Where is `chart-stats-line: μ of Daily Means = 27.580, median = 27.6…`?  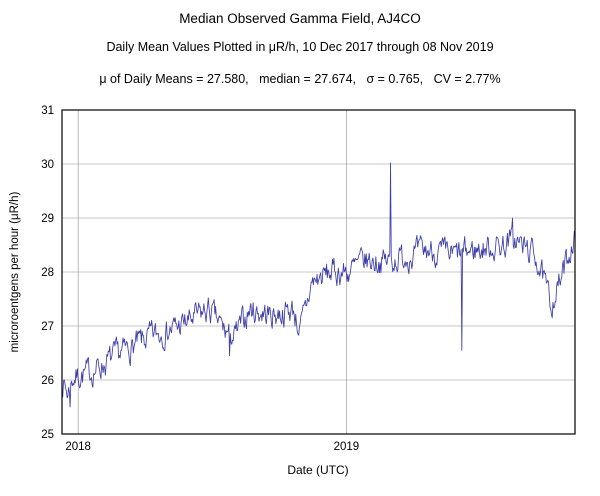 chart-stats-line: μ of Daily Means = 27.580, median = 27.6… is located at coordinates (299, 79).